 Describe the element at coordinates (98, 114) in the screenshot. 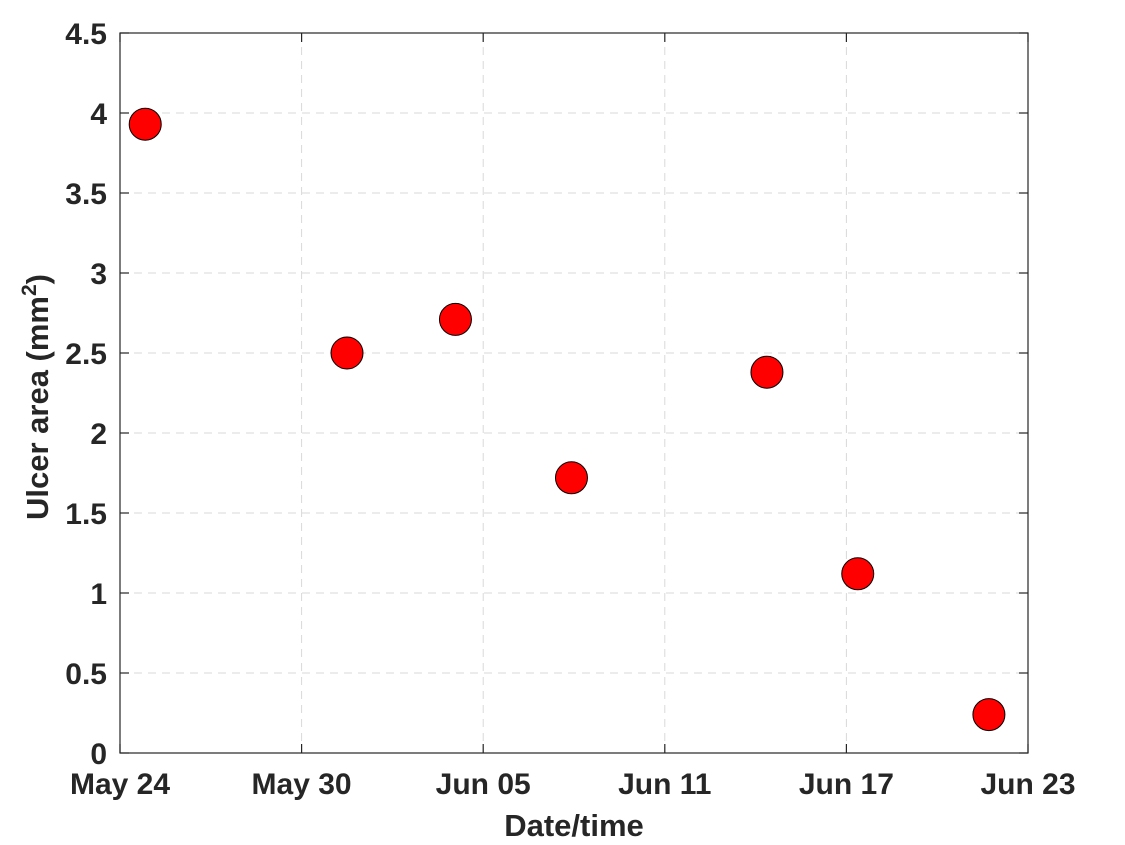

I see `y-tick-label: 4` at that location.